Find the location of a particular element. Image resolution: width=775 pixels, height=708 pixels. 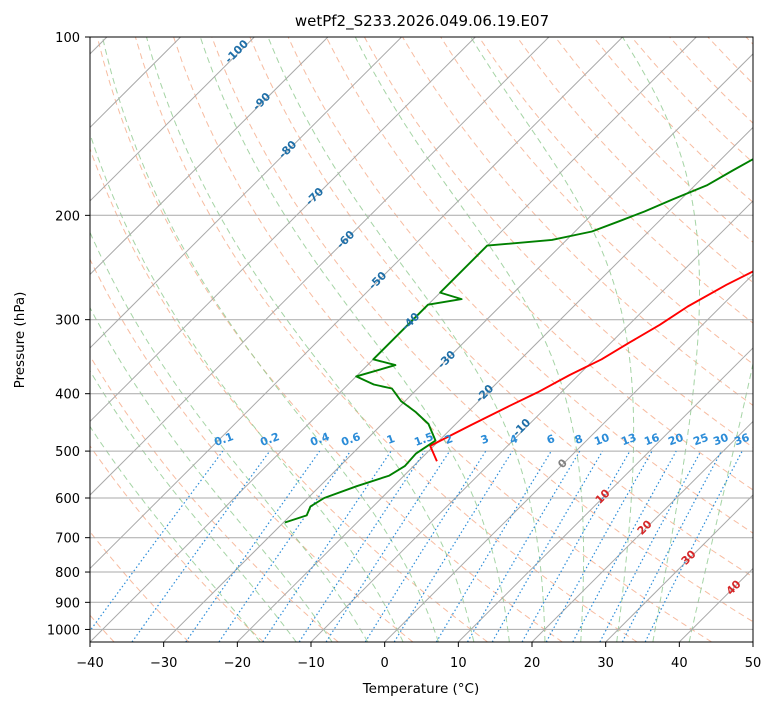

moist-adiabat-label: 0 is located at coordinates (562, 463).